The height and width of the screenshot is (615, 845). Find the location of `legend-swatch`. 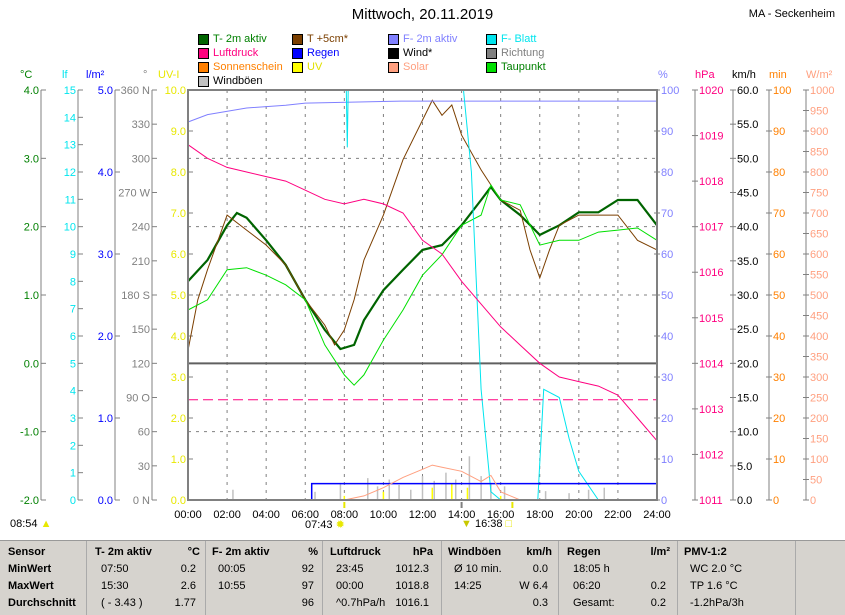

legend-swatch is located at coordinates (491, 39).